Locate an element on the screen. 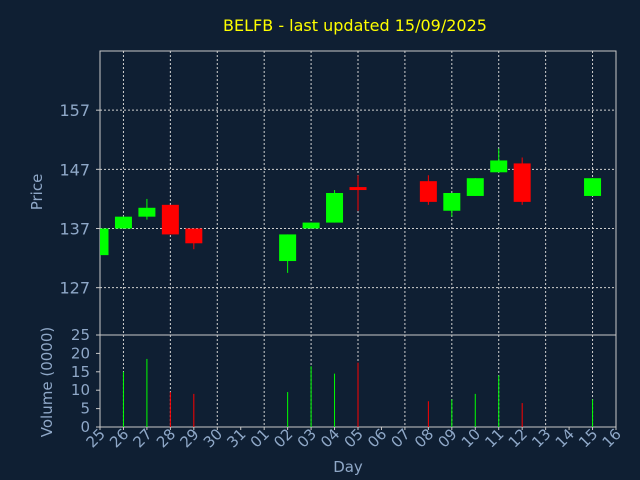  price-tick-label: 127 is located at coordinates (74, 288).